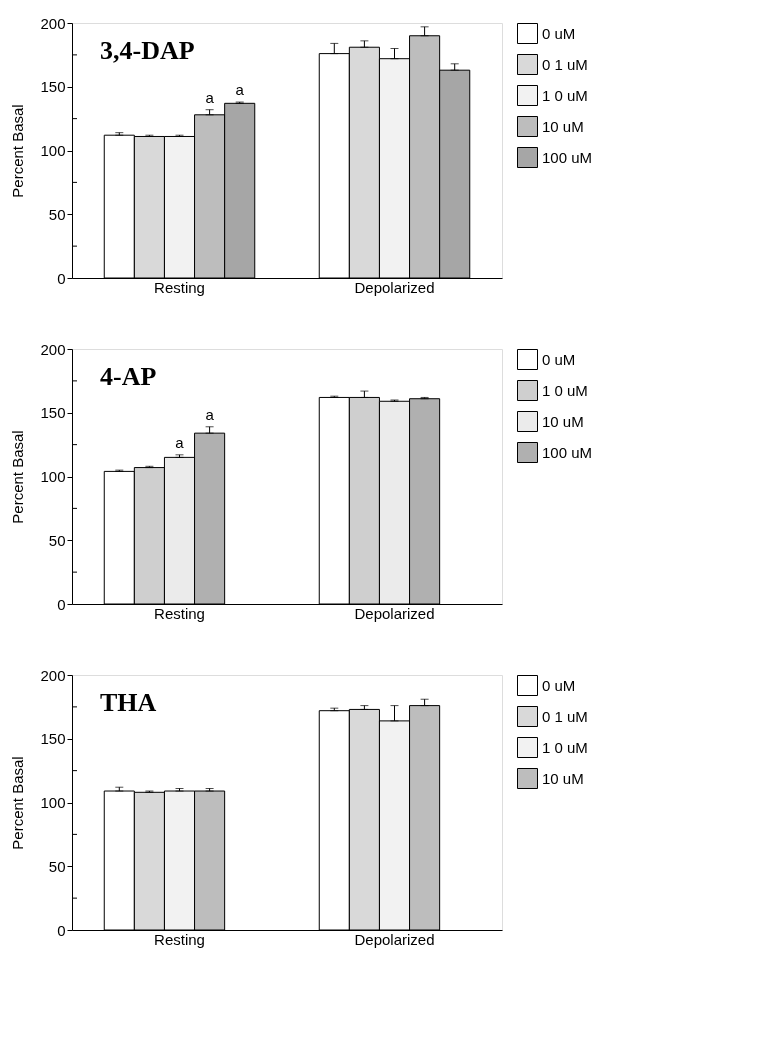 This screenshot has height=1049, width=772. I want to click on text: THA, so click(128, 702).